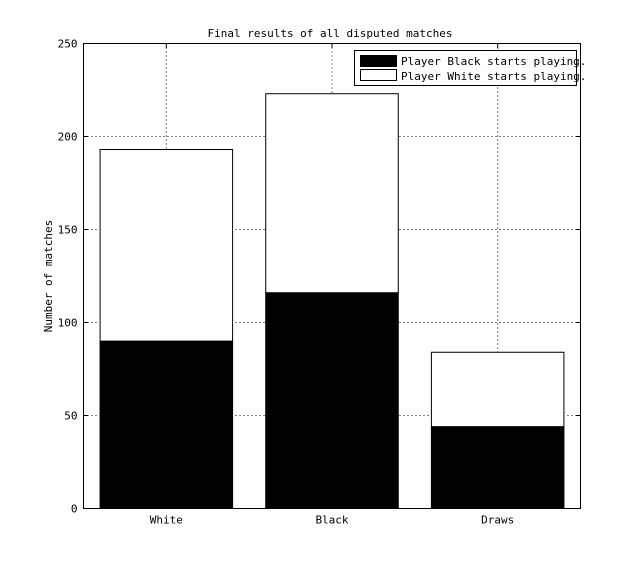 This screenshot has width=642, height=571. I want to click on x-tick-label: Black, so click(331, 520).